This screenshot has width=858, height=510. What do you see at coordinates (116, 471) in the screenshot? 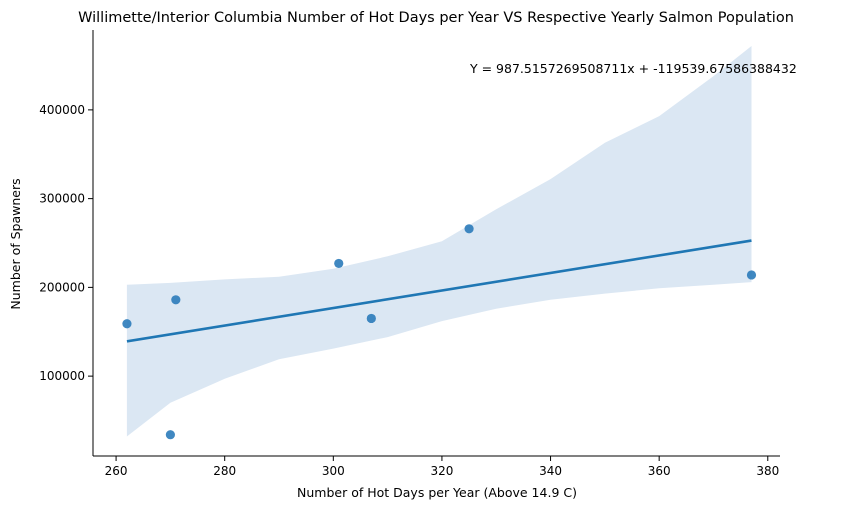
I see `x-tick-label: 260` at bounding box center [116, 471].